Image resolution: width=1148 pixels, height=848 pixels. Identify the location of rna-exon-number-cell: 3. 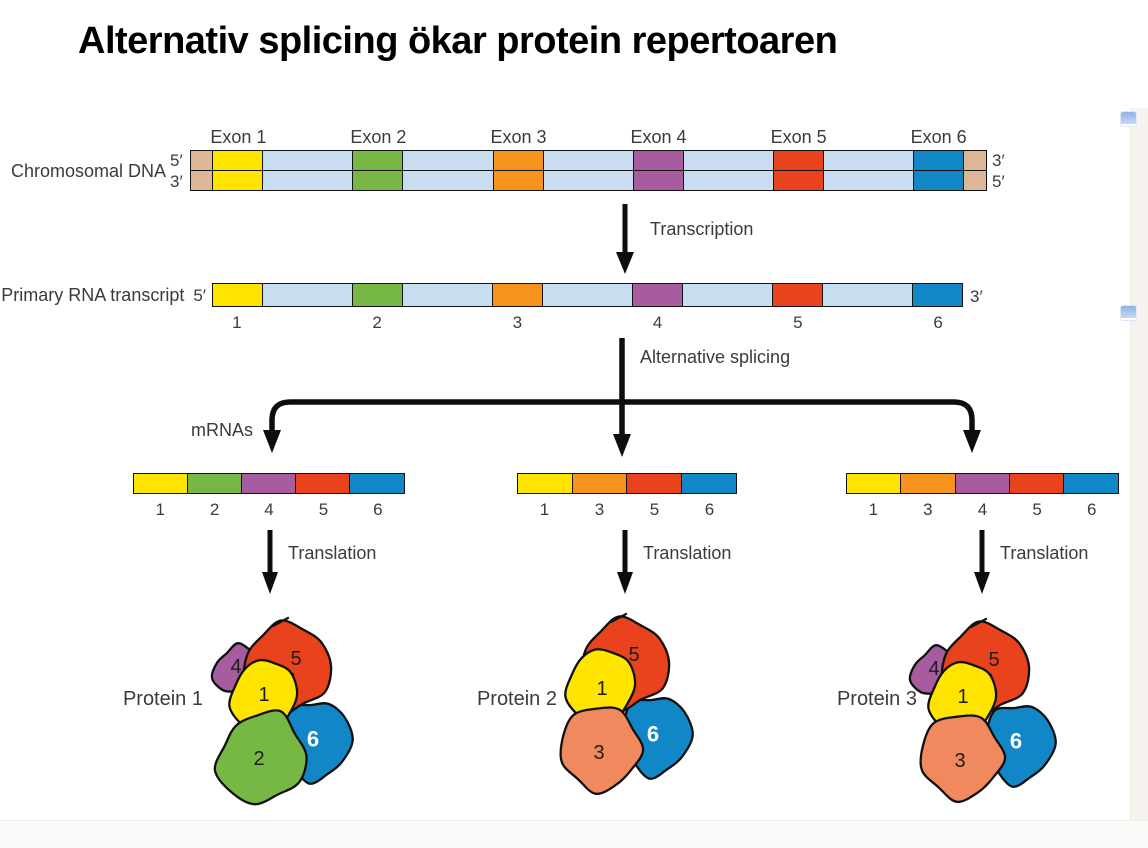
(518, 322).